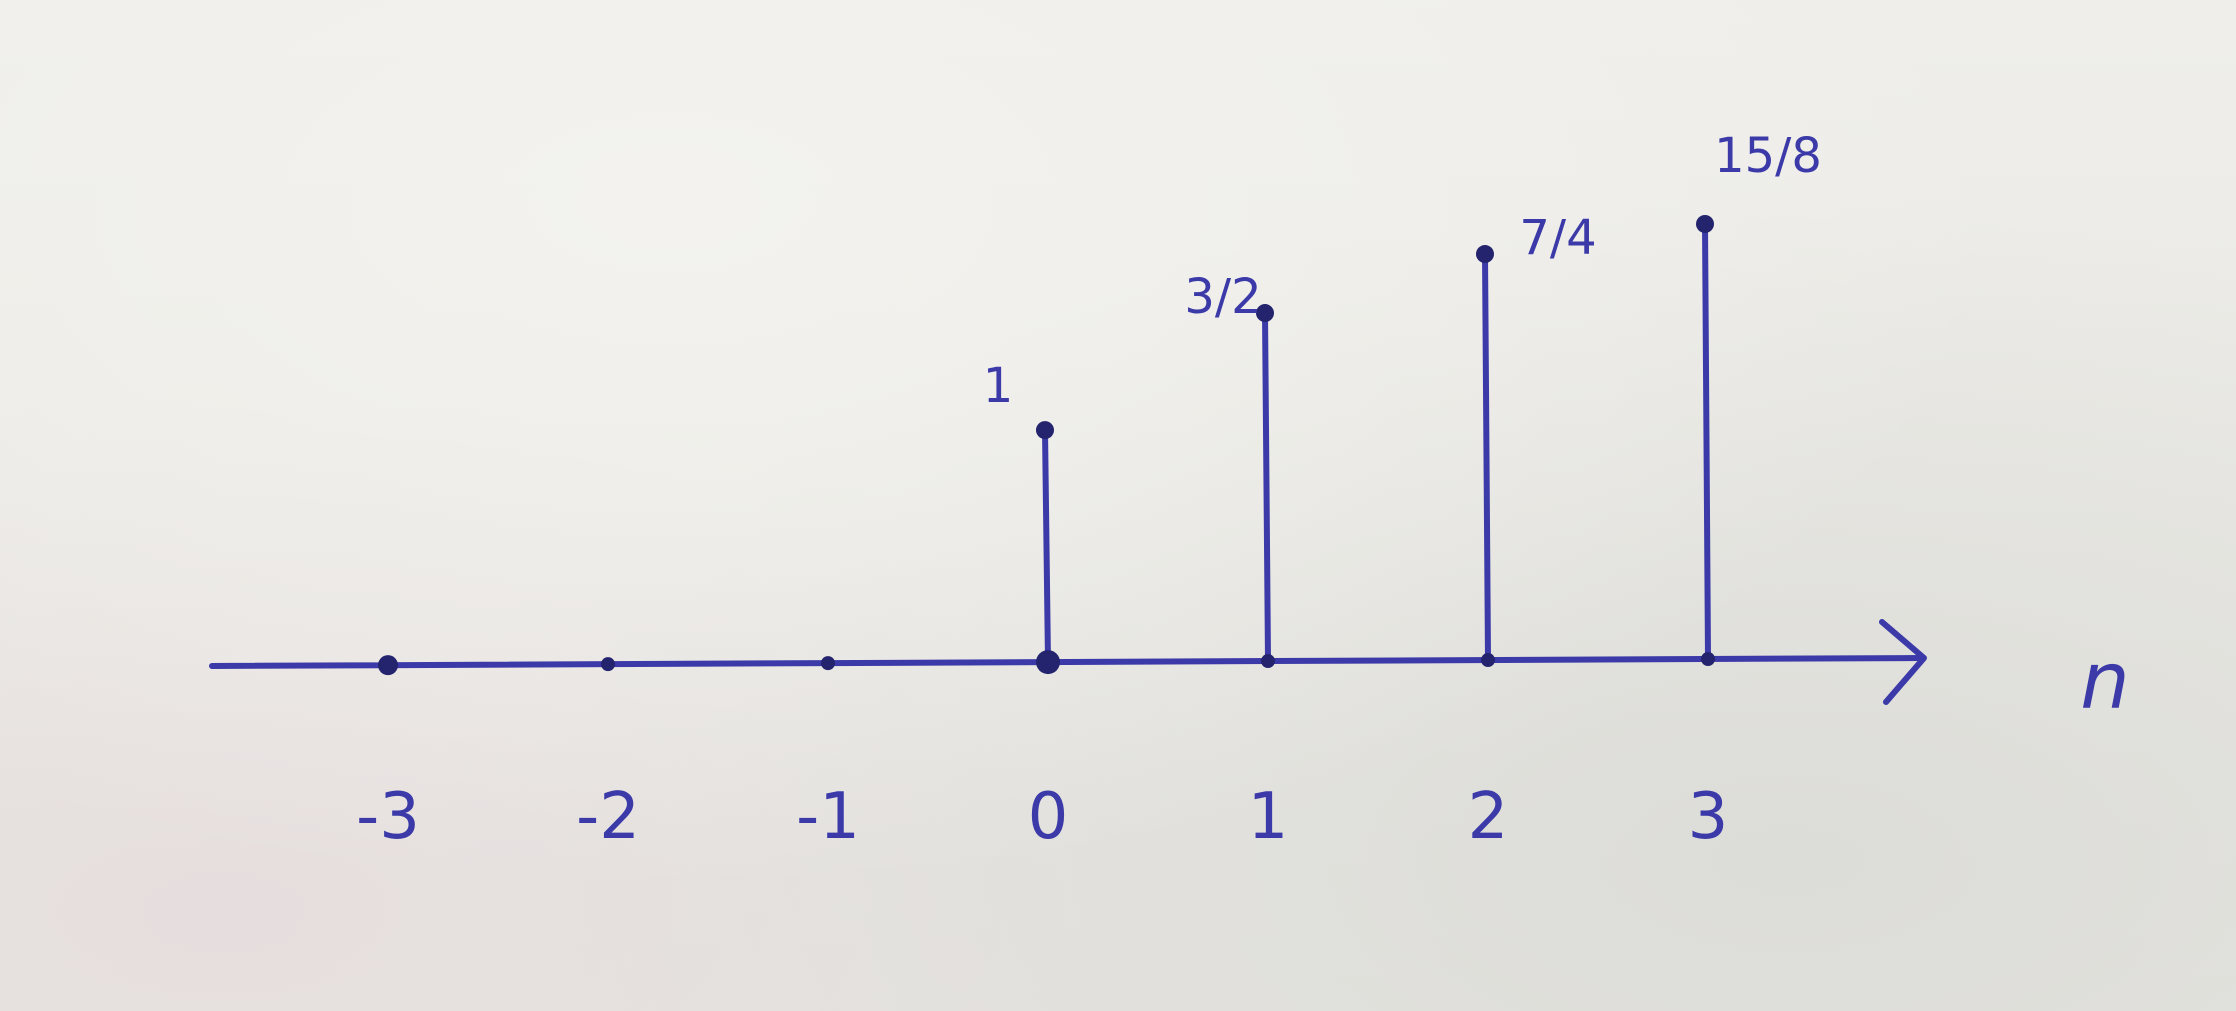  Describe the element at coordinates (1222, 297) in the screenshot. I see `stem-value-label: 3/2` at that location.